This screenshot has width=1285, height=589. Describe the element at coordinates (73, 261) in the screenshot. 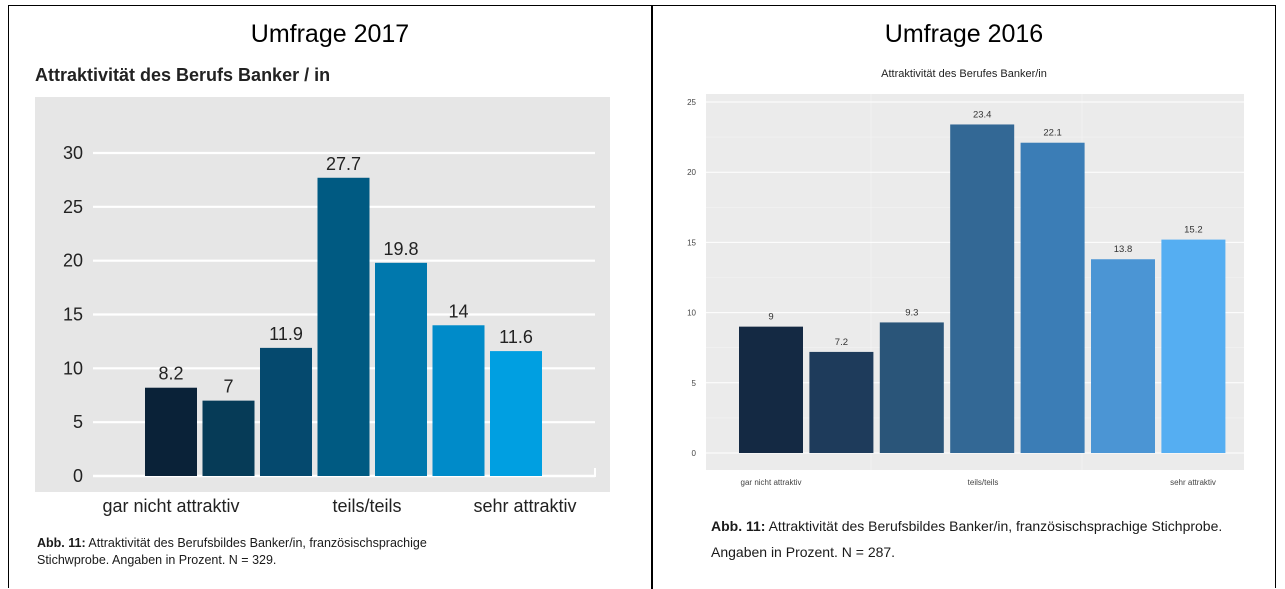

I see `chart2017-y-tick-label: 20` at that location.